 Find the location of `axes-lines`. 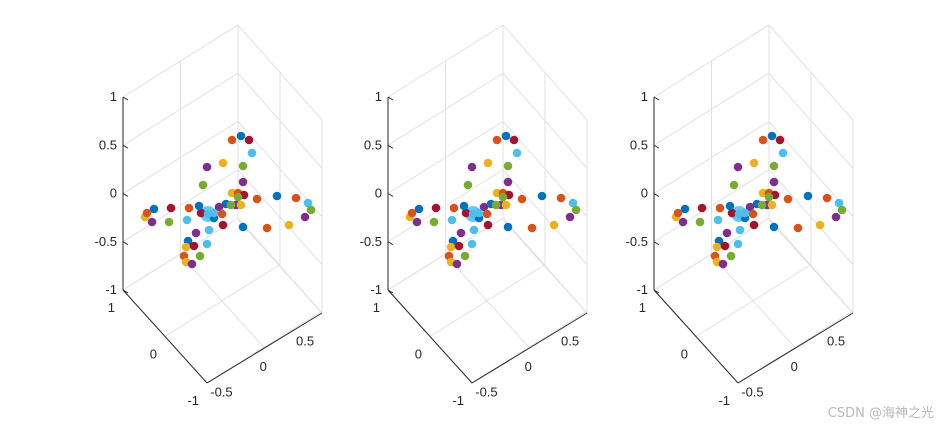

axes-lines is located at coordinates (753, 240).